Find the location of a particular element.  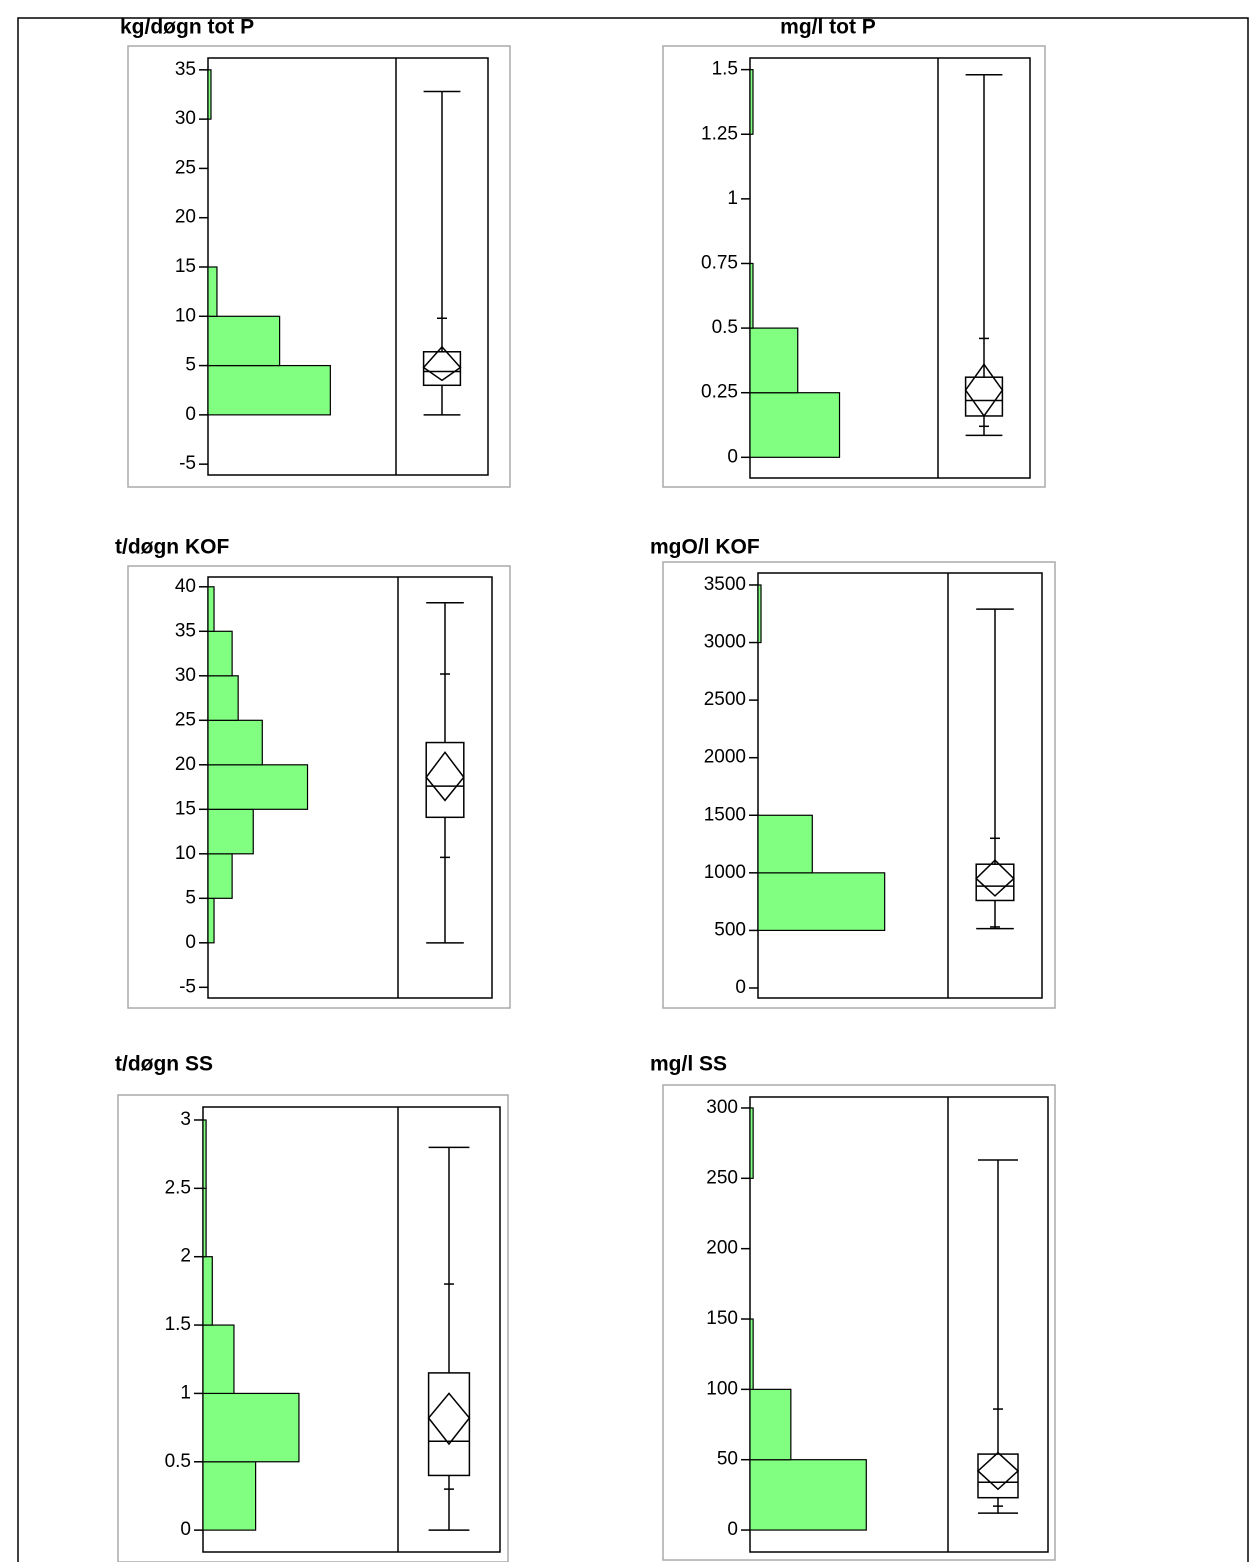

y-tick-label: 1000 is located at coordinates (725, 872).